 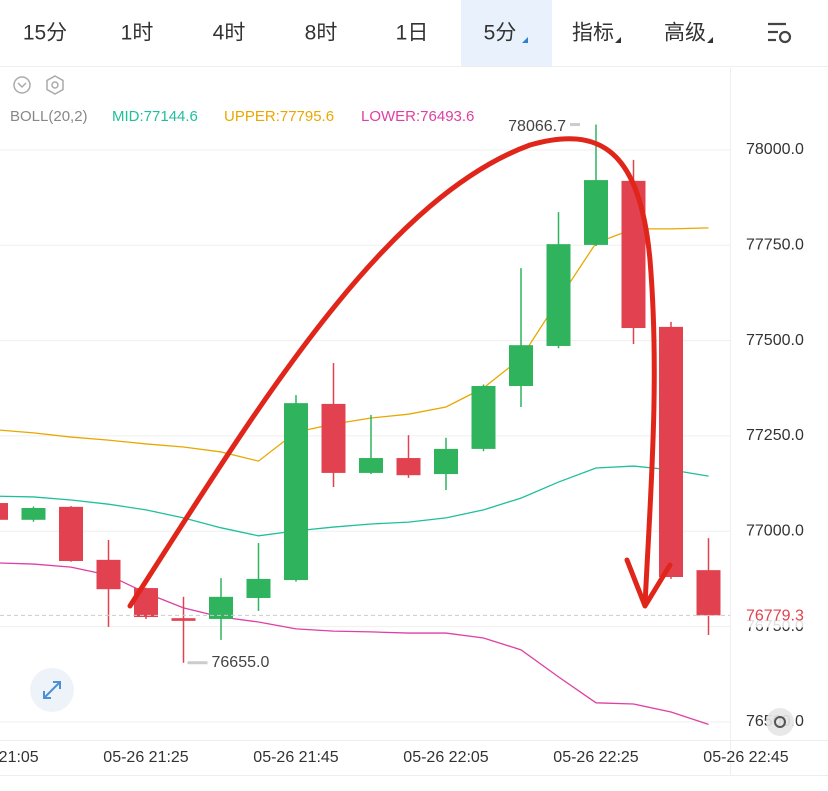 I want to click on tab: 1时, so click(x=137, y=33).